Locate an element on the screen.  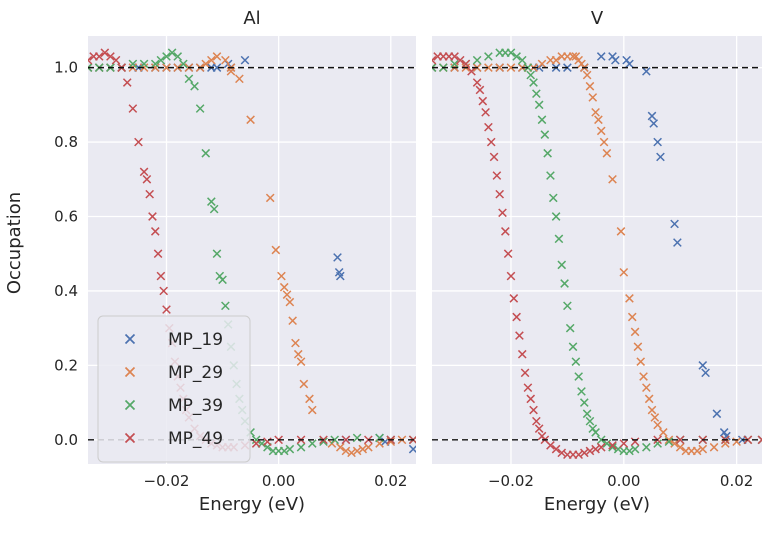
x-tick-label: 0.00 is located at coordinates (278, 481).